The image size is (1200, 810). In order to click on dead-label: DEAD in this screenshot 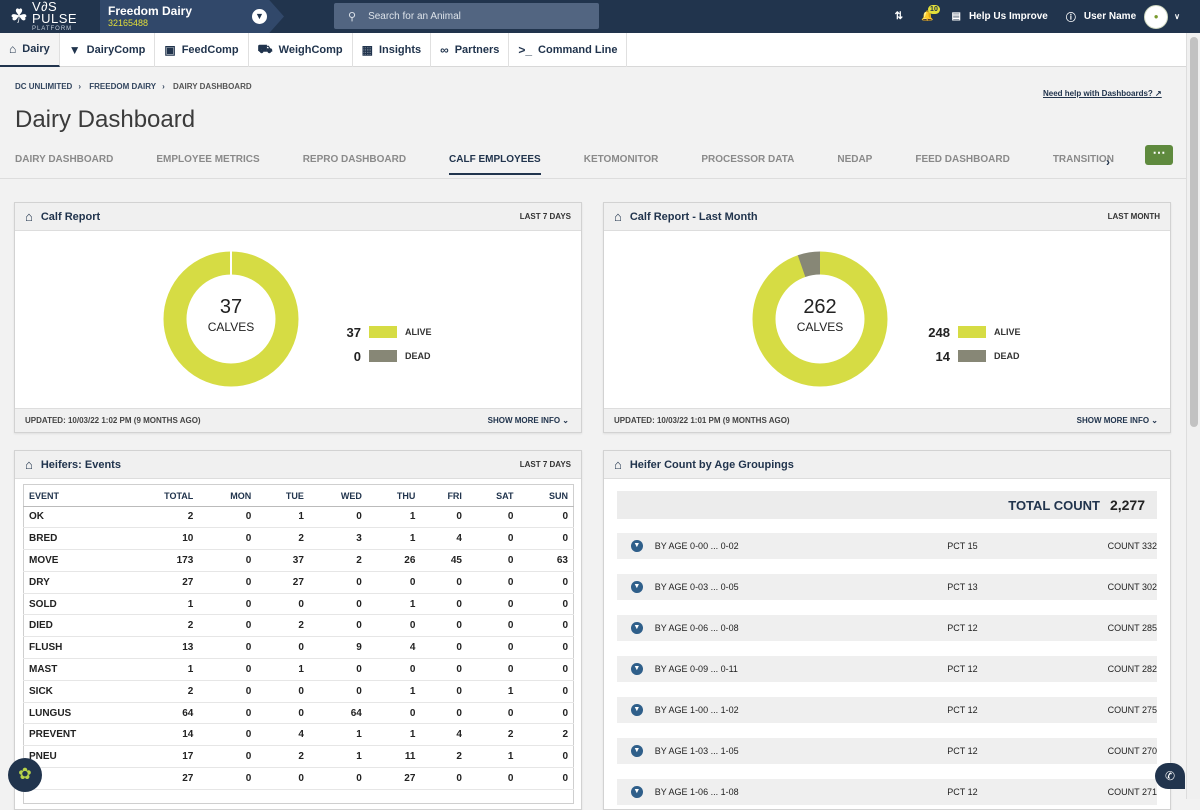, I will do `click(418, 356)`.